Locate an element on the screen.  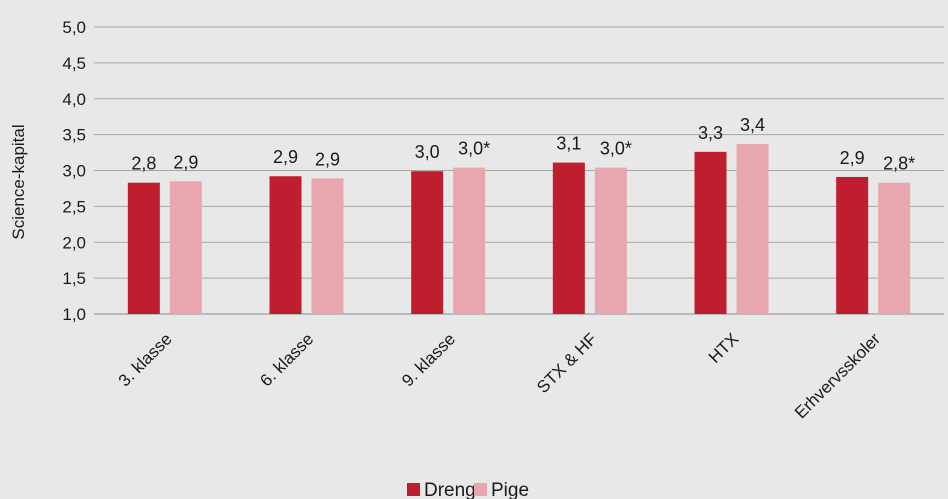
data-labels: 2,8 2,9 2,9 2,9 3,0 3,0* 3,1 3,0* 3,3 3,4 2,9 2,8* is located at coordinates (523, 144).